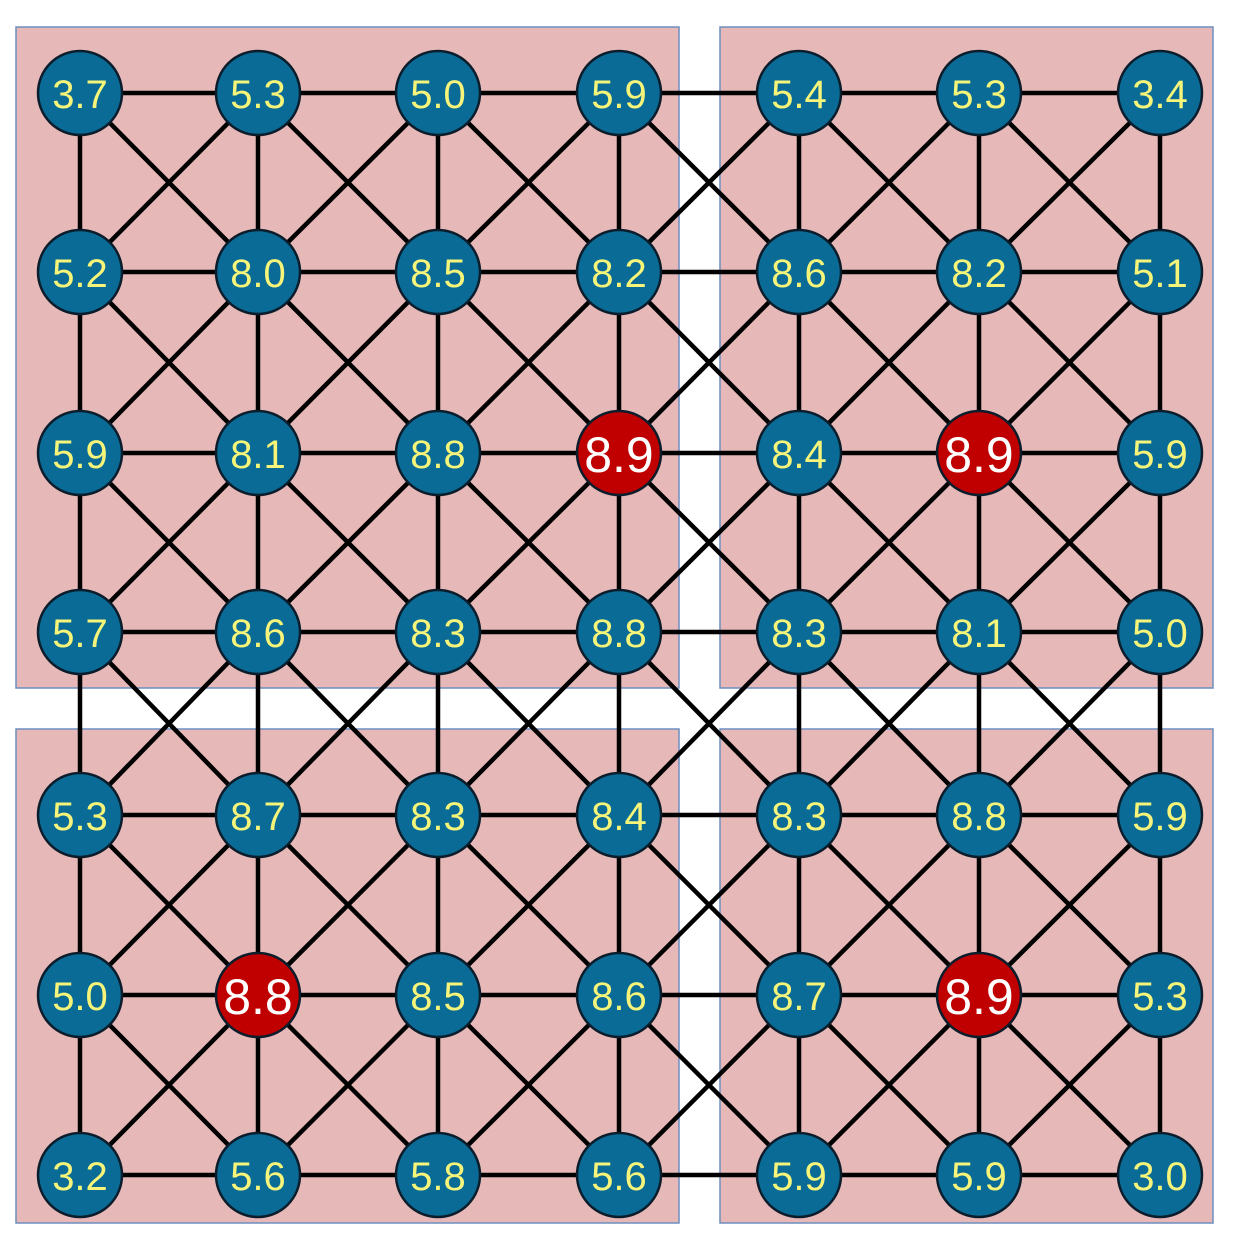 The height and width of the screenshot is (1246, 1235). I want to click on highlighted-node-2-5: 8.9, so click(979, 453).